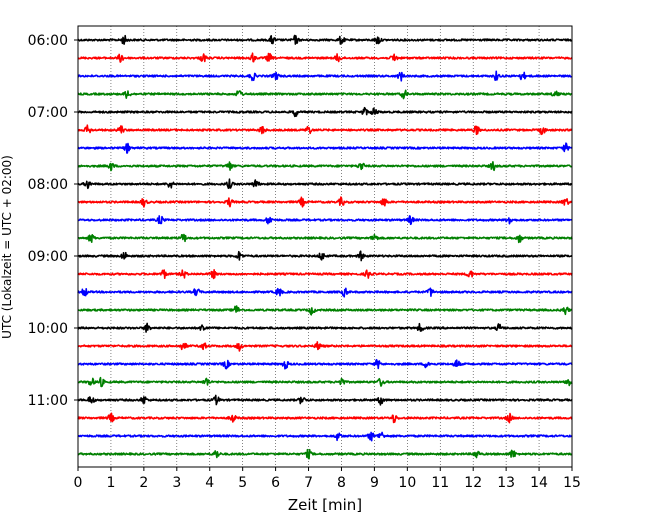  Describe the element at coordinates (48, 257) in the screenshot. I see `y-tick-label: 09:00` at that location.